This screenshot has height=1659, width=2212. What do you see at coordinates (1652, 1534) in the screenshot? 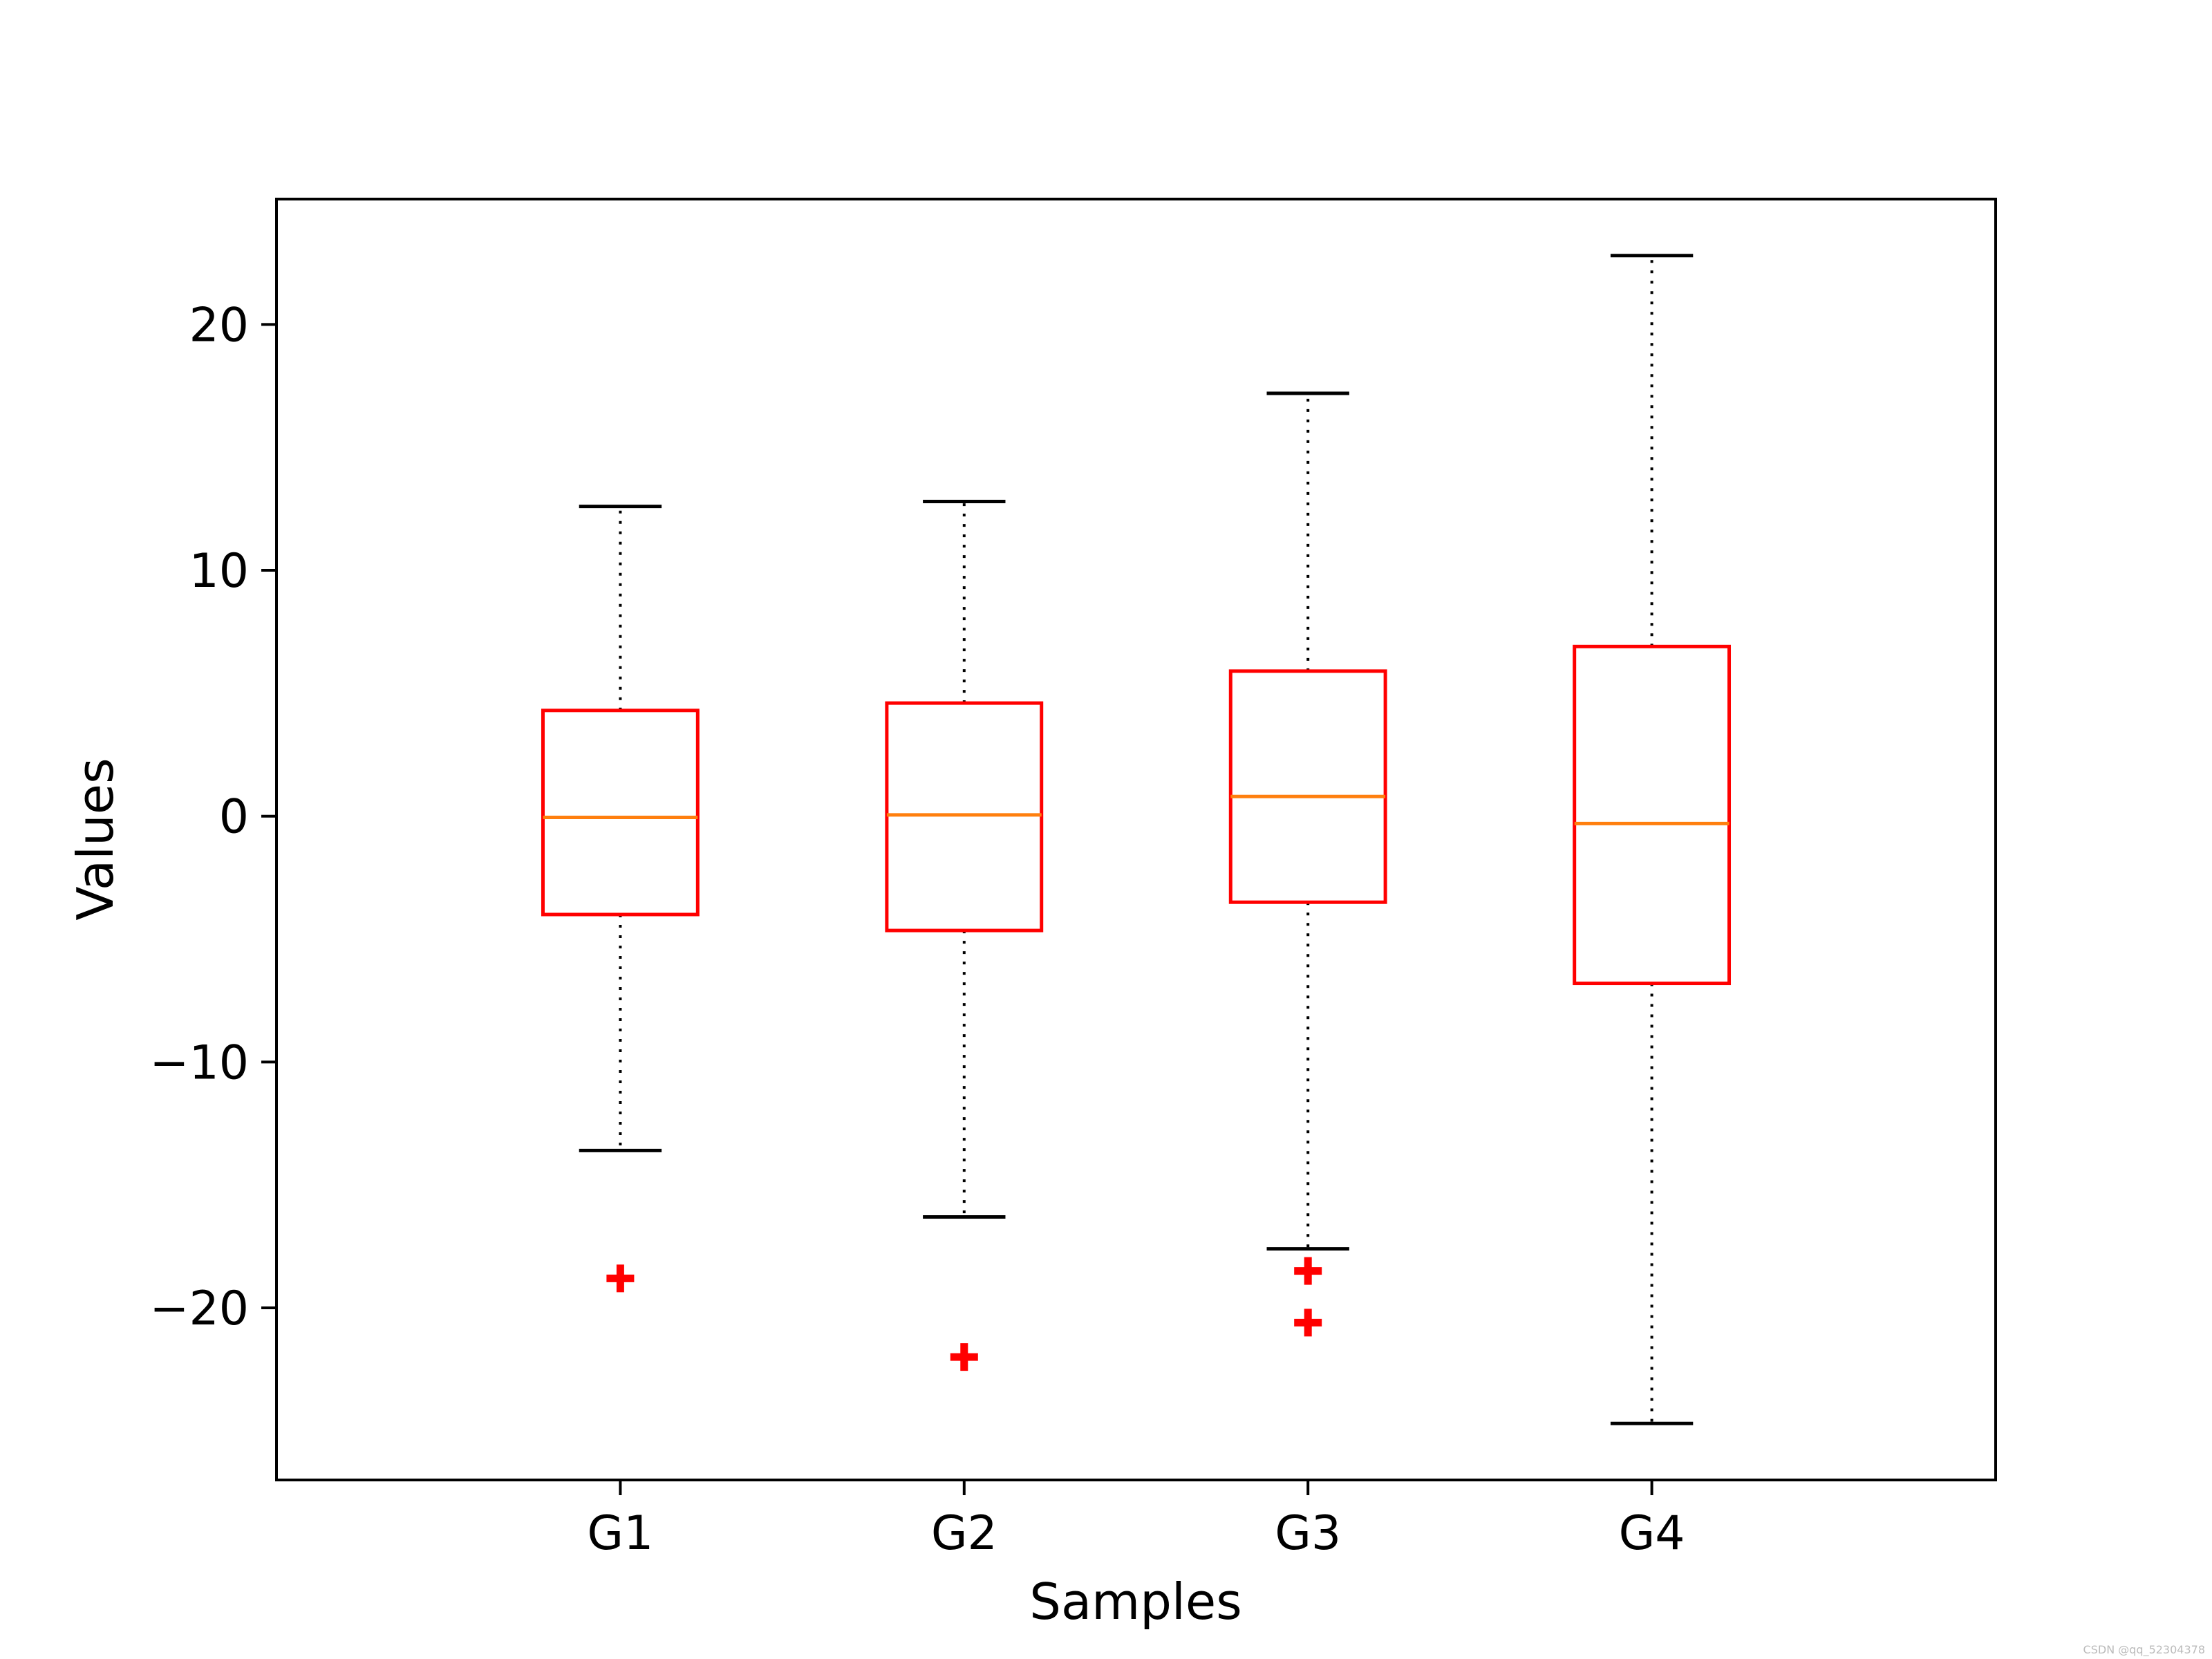
I see `x-tick-label: G4` at bounding box center [1652, 1534].